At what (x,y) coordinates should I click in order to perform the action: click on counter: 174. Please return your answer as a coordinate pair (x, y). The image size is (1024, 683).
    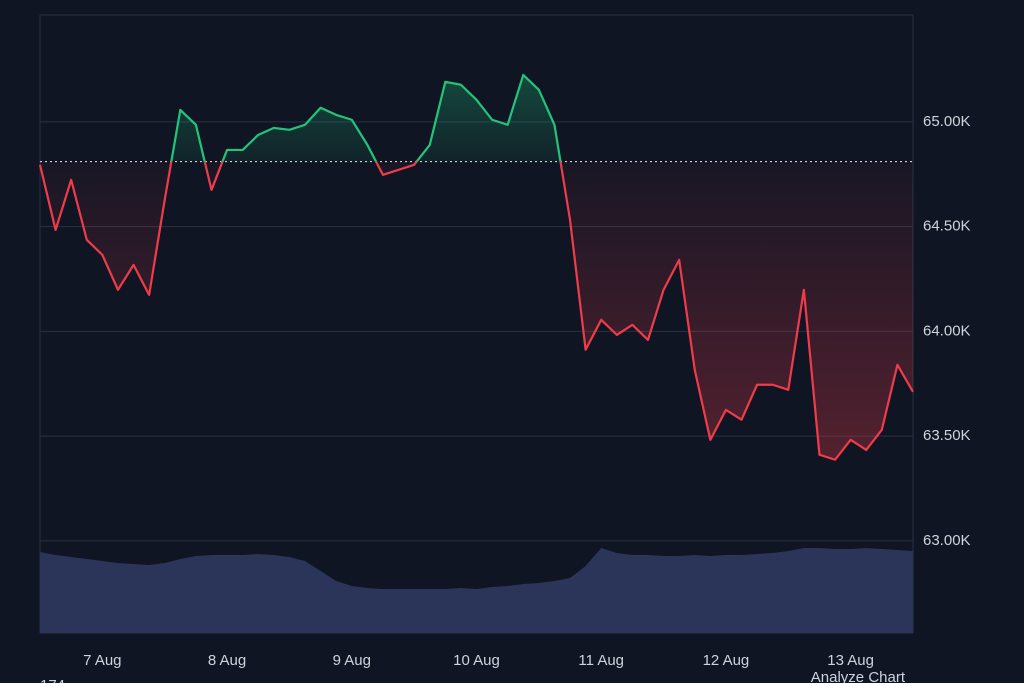
    Looking at the image, I should click on (52, 680).